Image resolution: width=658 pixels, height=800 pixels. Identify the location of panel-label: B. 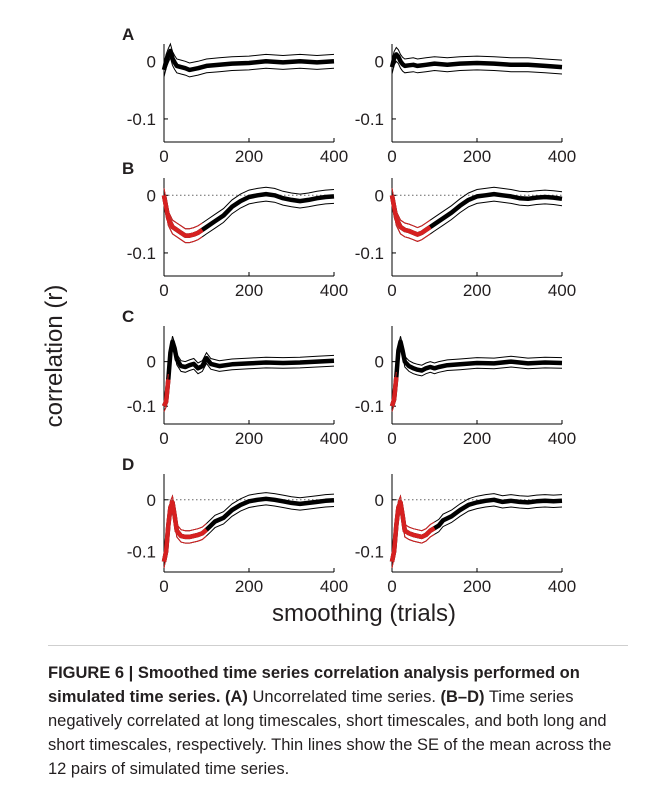
(128, 168).